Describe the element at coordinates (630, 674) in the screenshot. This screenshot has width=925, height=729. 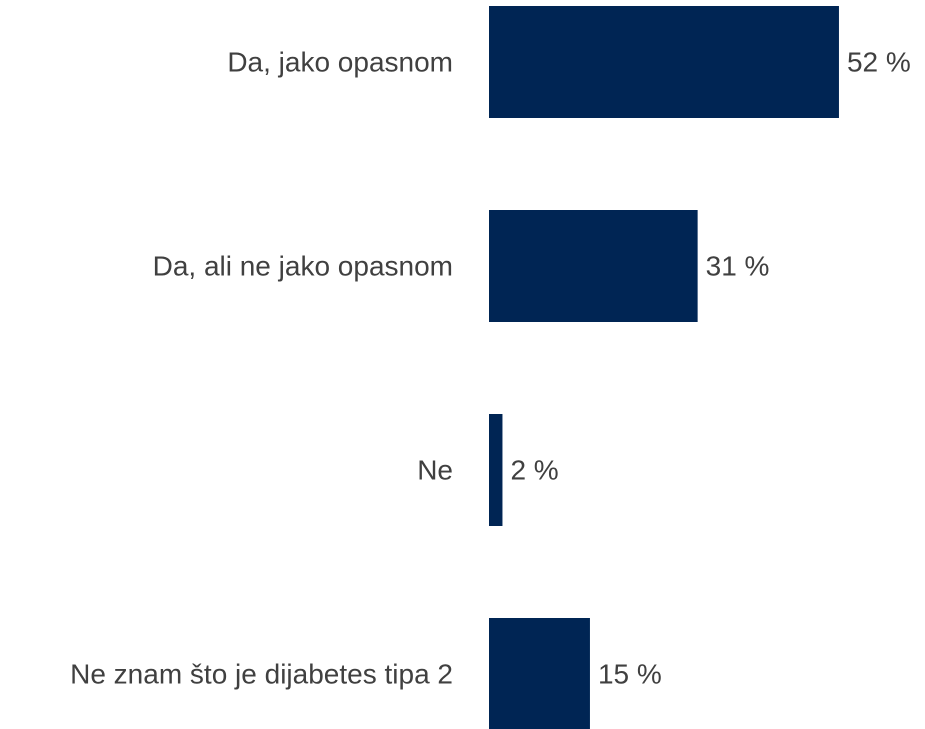
I see `value-label-ne-znam-sto-je-dijabetes-tipa-2: 15 %` at that location.